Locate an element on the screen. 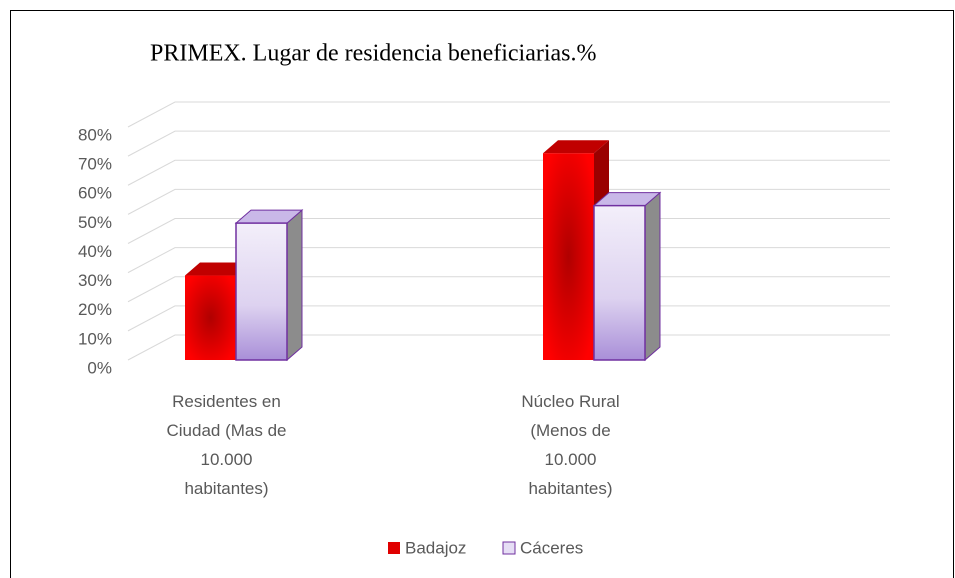 Image resolution: width=955 pixels, height=578 pixels. legend-label: Badajoz is located at coordinates (435, 547).